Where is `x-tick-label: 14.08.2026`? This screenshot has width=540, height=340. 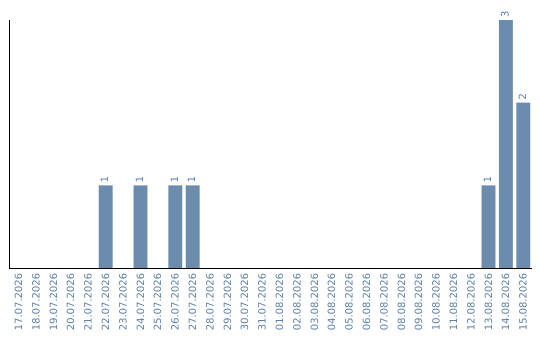
x-tick-label: 14.08.2026 is located at coordinates (506, 301).